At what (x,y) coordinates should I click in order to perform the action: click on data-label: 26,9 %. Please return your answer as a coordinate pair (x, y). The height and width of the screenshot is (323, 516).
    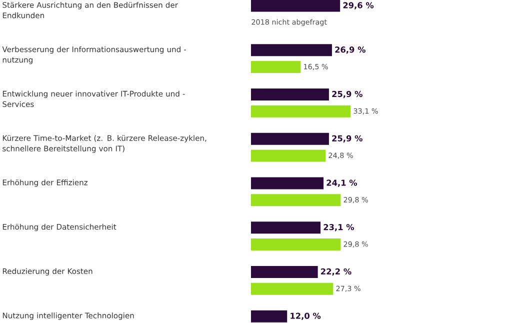
    Looking at the image, I should click on (350, 50).